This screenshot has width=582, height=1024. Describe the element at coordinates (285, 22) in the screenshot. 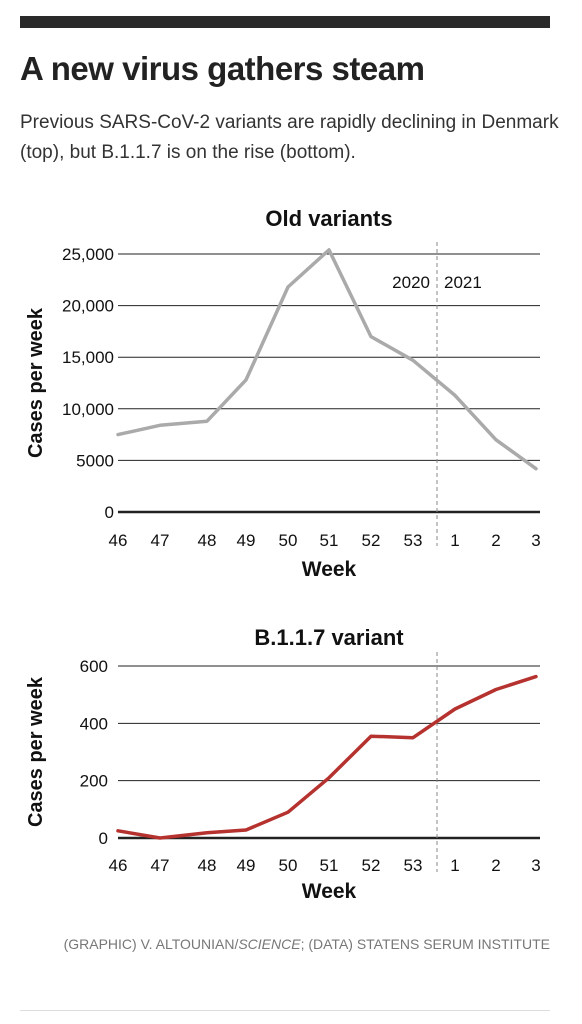

I see `top-bar` at that location.